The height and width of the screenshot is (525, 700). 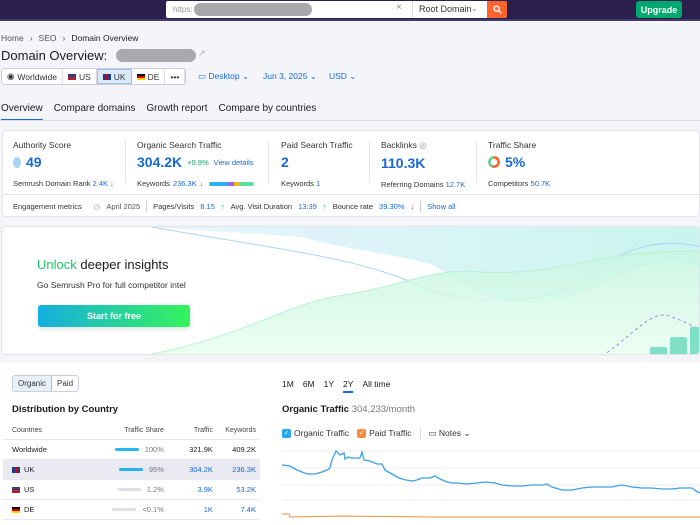 I want to click on toggle-paid: Paid, so click(x=65, y=383).